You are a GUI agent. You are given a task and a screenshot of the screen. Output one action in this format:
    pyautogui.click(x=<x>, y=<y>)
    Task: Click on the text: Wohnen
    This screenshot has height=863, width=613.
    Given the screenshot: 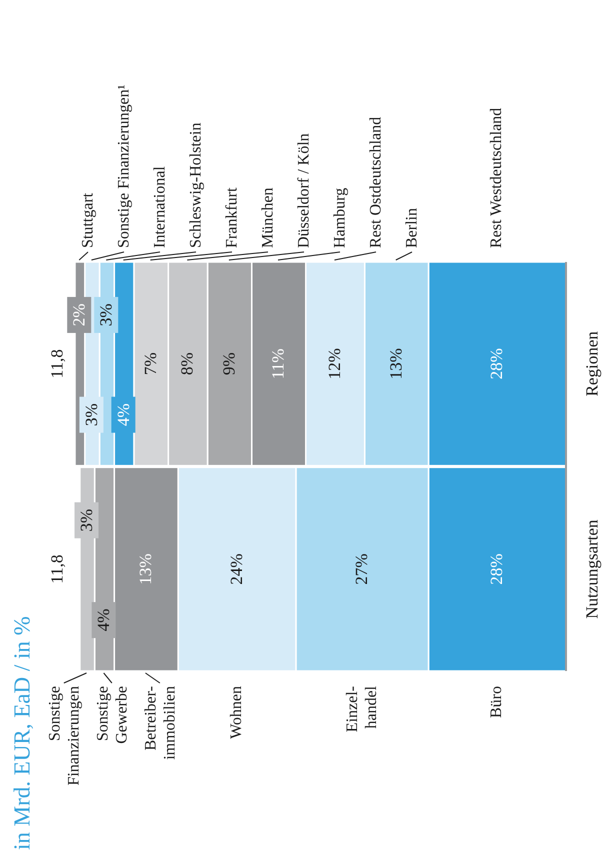 What is the action you would take?
    pyautogui.click(x=236, y=712)
    